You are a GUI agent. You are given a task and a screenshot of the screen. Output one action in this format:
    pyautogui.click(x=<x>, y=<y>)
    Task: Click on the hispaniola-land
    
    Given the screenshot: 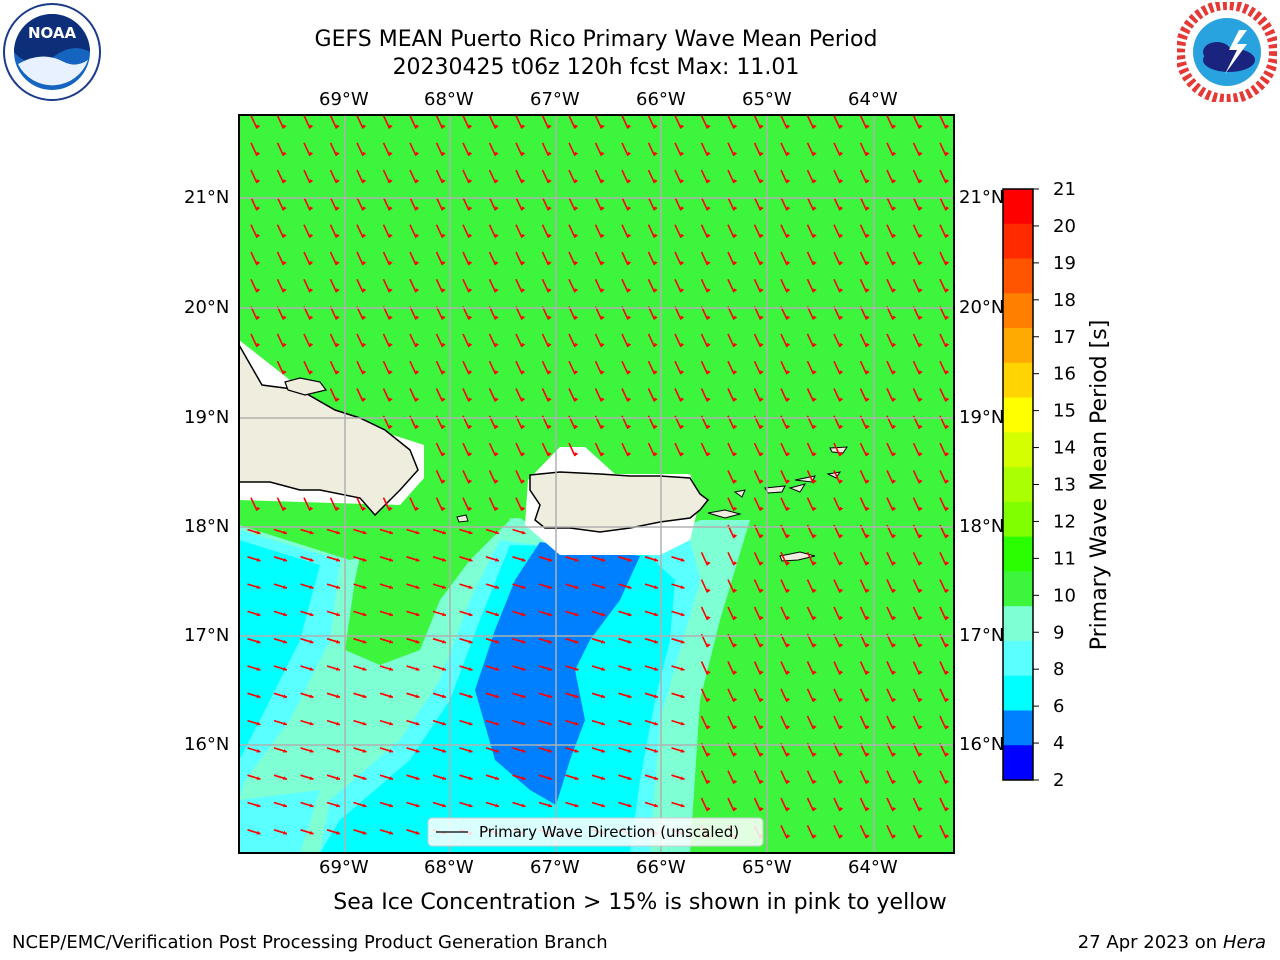 What is the action you would take?
    pyautogui.click(x=329, y=430)
    